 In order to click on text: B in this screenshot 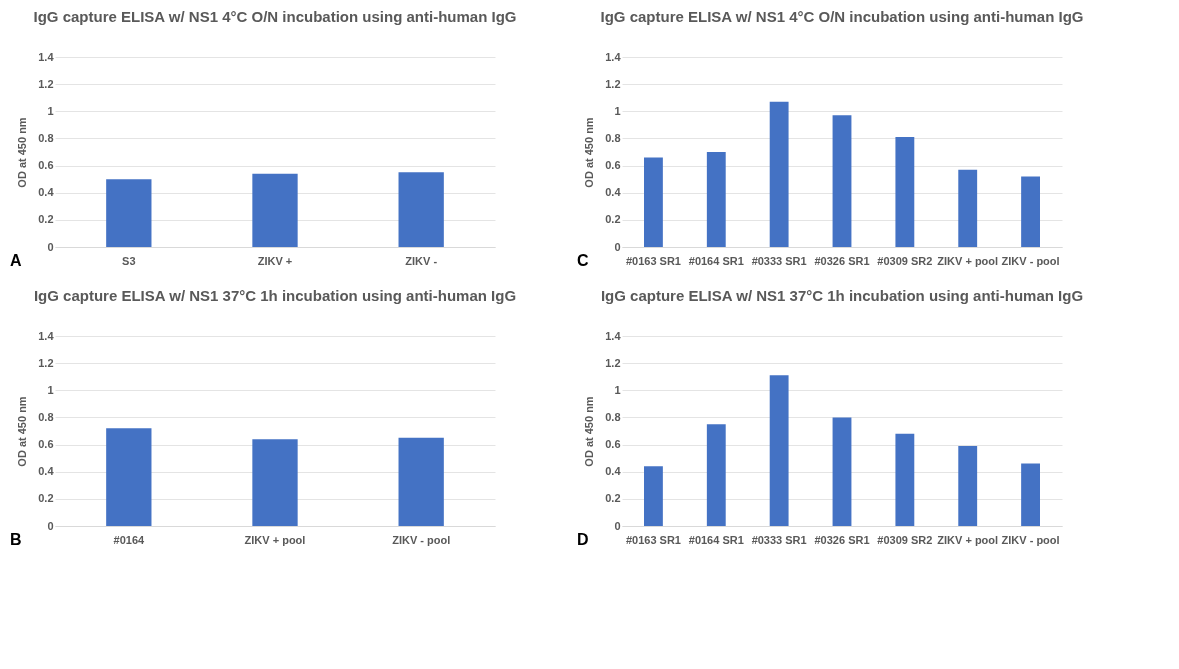, I will do `click(16, 539)`.